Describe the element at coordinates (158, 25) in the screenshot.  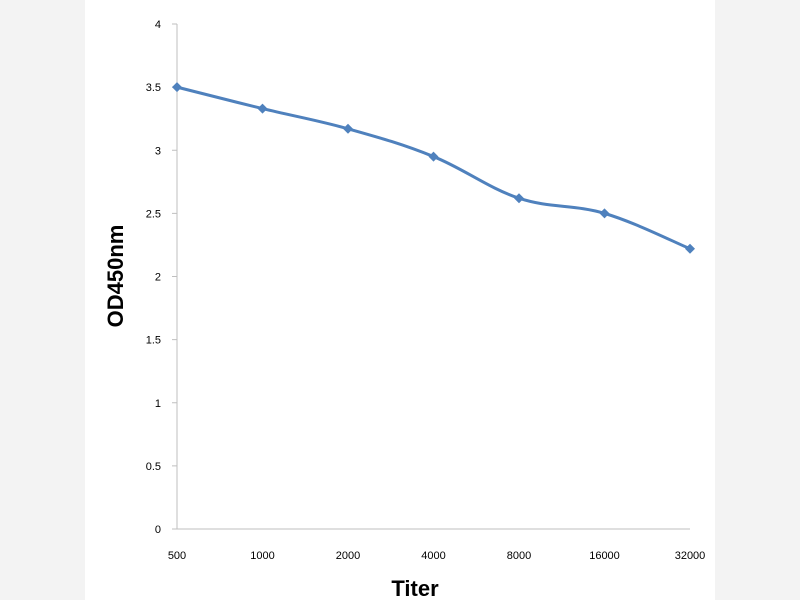
I see `y-tick-label: 4` at that location.